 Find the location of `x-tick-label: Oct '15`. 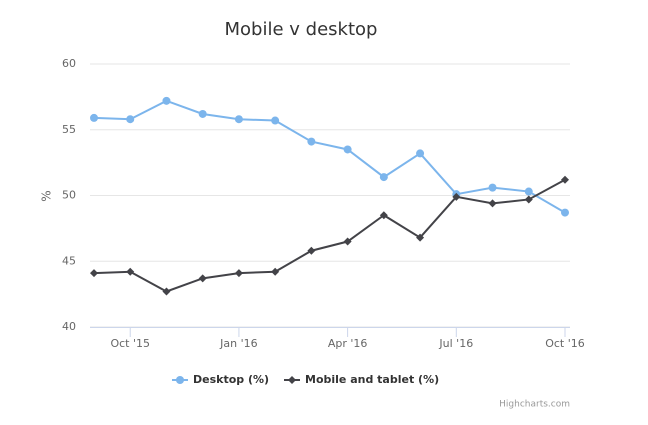

x-tick-label: Oct '15 is located at coordinates (130, 343).